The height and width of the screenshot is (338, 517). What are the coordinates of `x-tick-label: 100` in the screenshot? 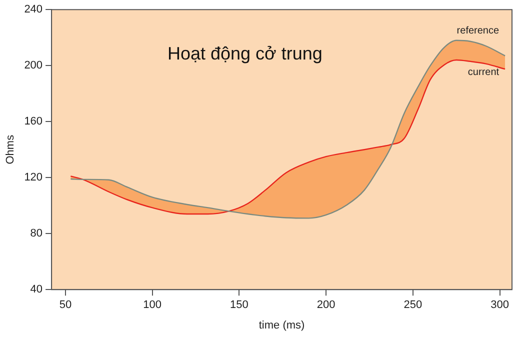 It's located at (152, 305).